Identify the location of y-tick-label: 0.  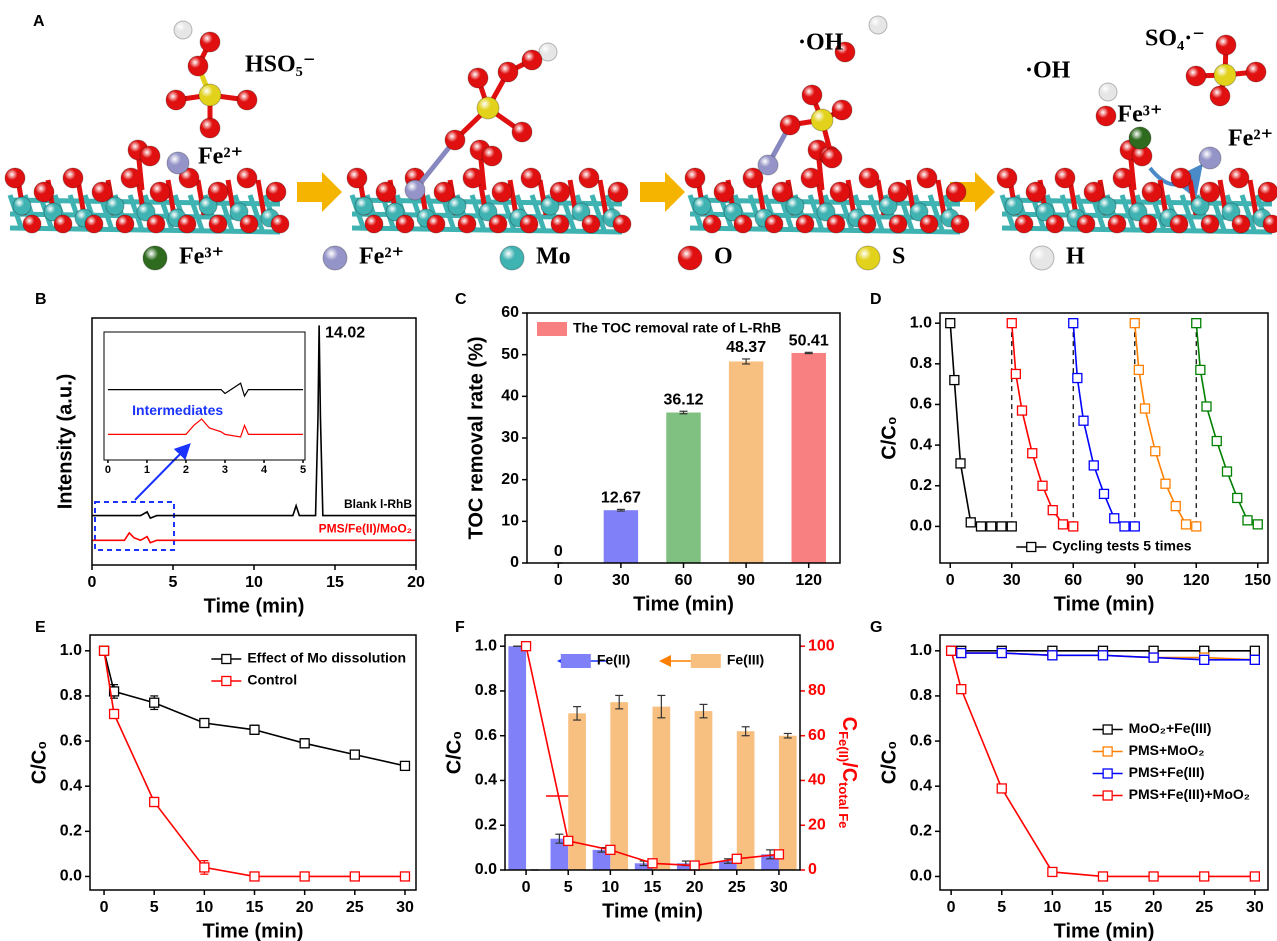
(514, 562).